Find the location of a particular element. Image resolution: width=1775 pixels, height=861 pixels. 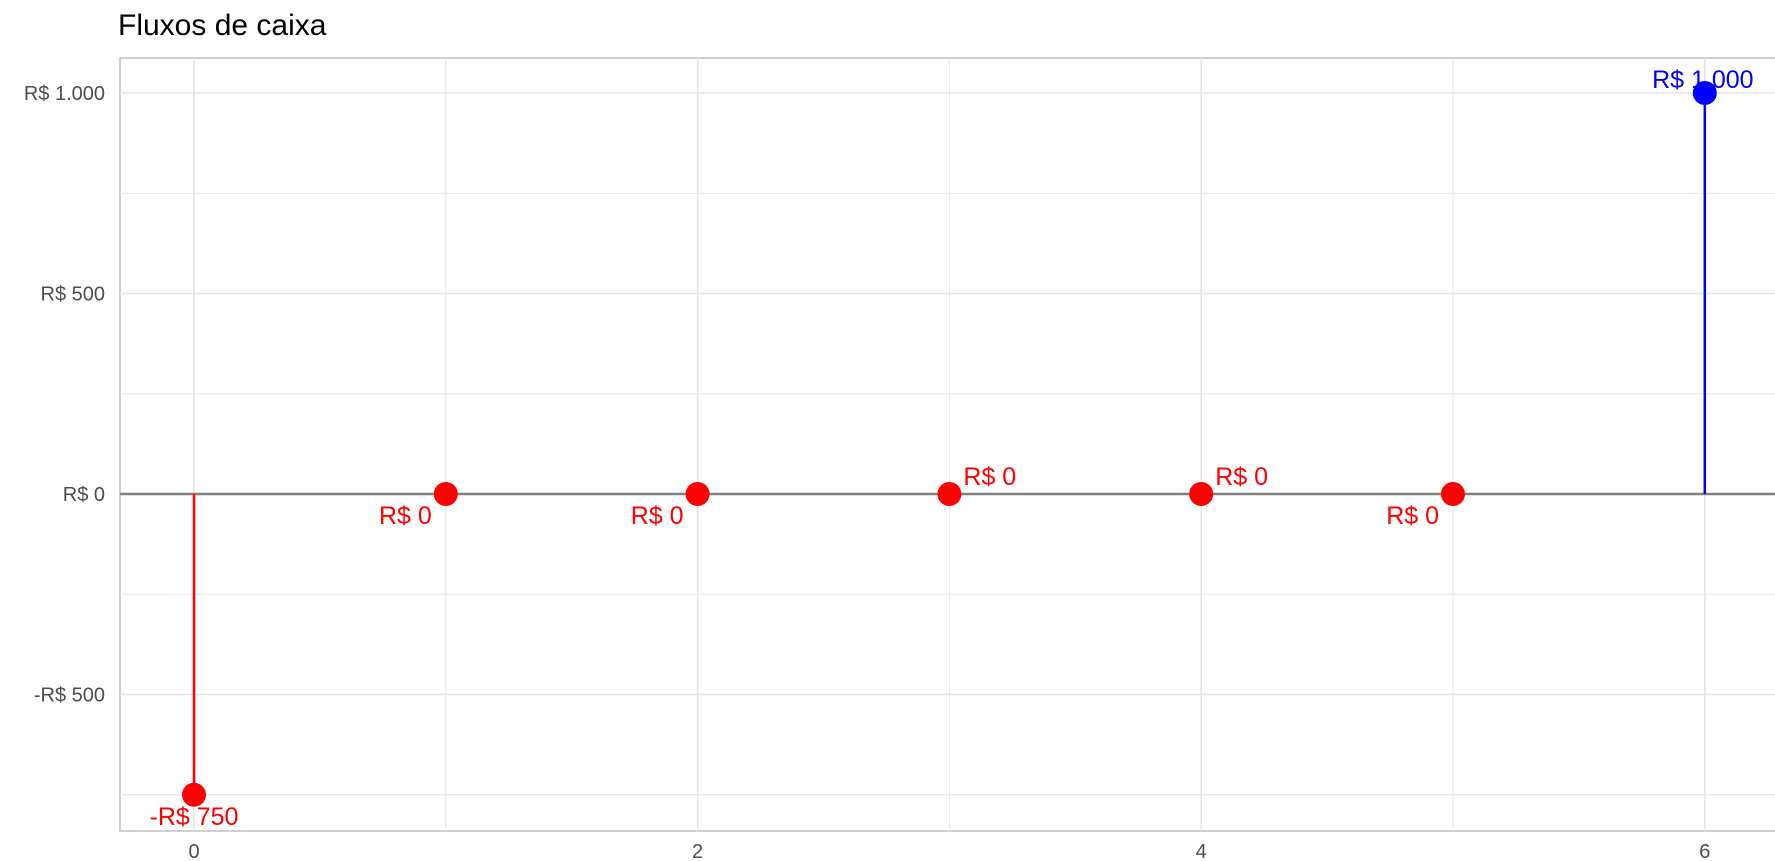

y-tick-label: R$ 1.000 is located at coordinates (64, 94).